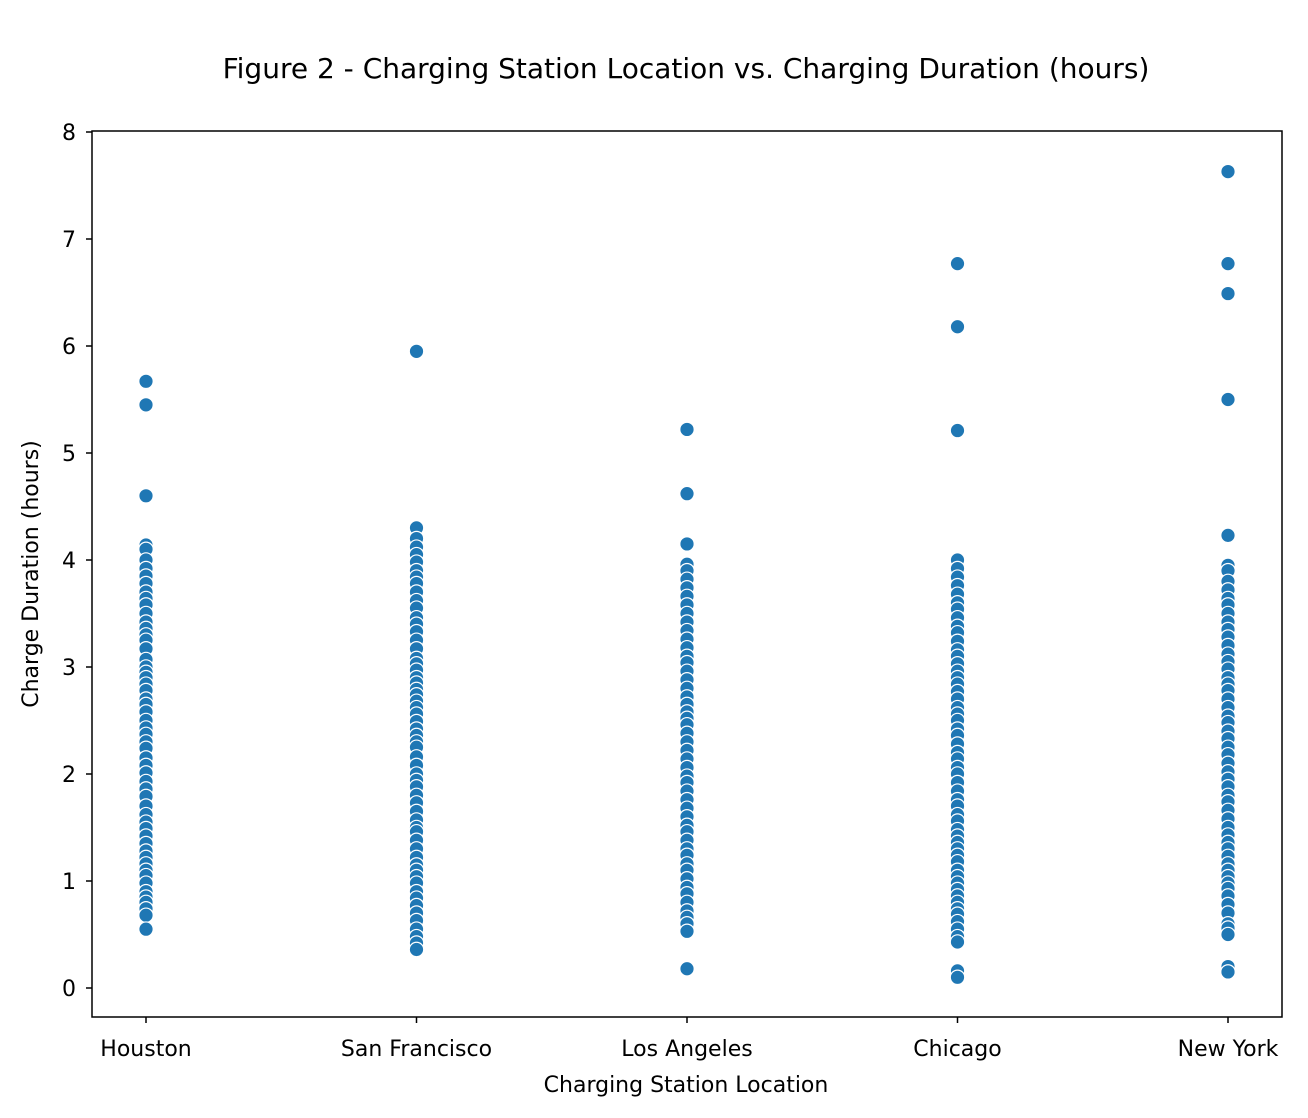 This screenshot has height=1118, width=1308. Describe the element at coordinates (69, 133) in the screenshot. I see `y-tick-label: 8` at that location.